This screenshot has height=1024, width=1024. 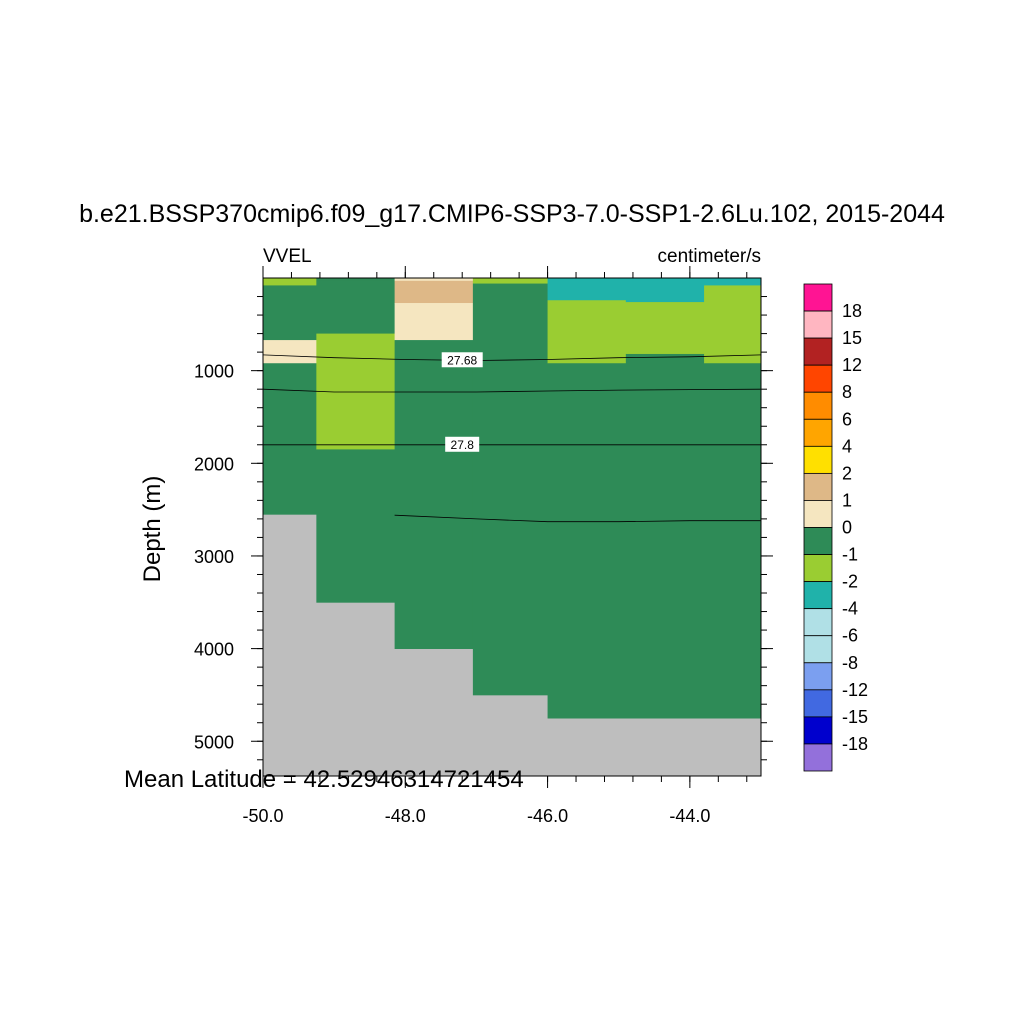 I want to click on units-subtitle: centimeter/s, so click(x=709, y=256).